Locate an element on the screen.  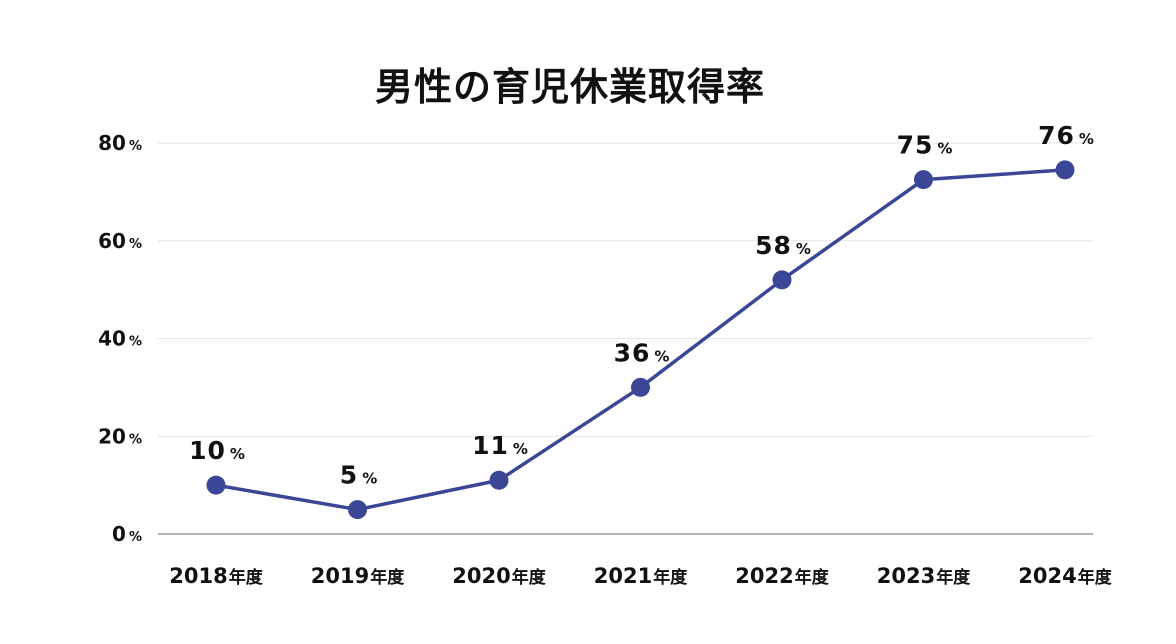
y-tick-labels: 0 % 20 % 40 % 60 % 80% is located at coordinates (120, 338).